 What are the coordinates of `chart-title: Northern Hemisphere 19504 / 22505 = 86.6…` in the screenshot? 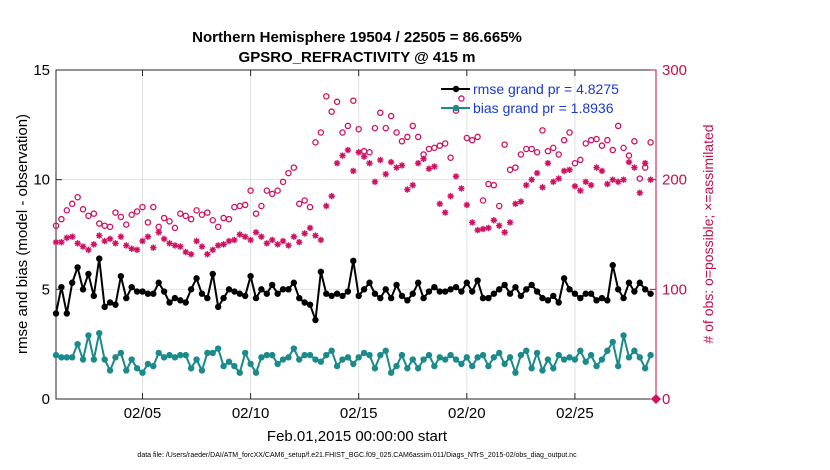 It's located at (357, 37).